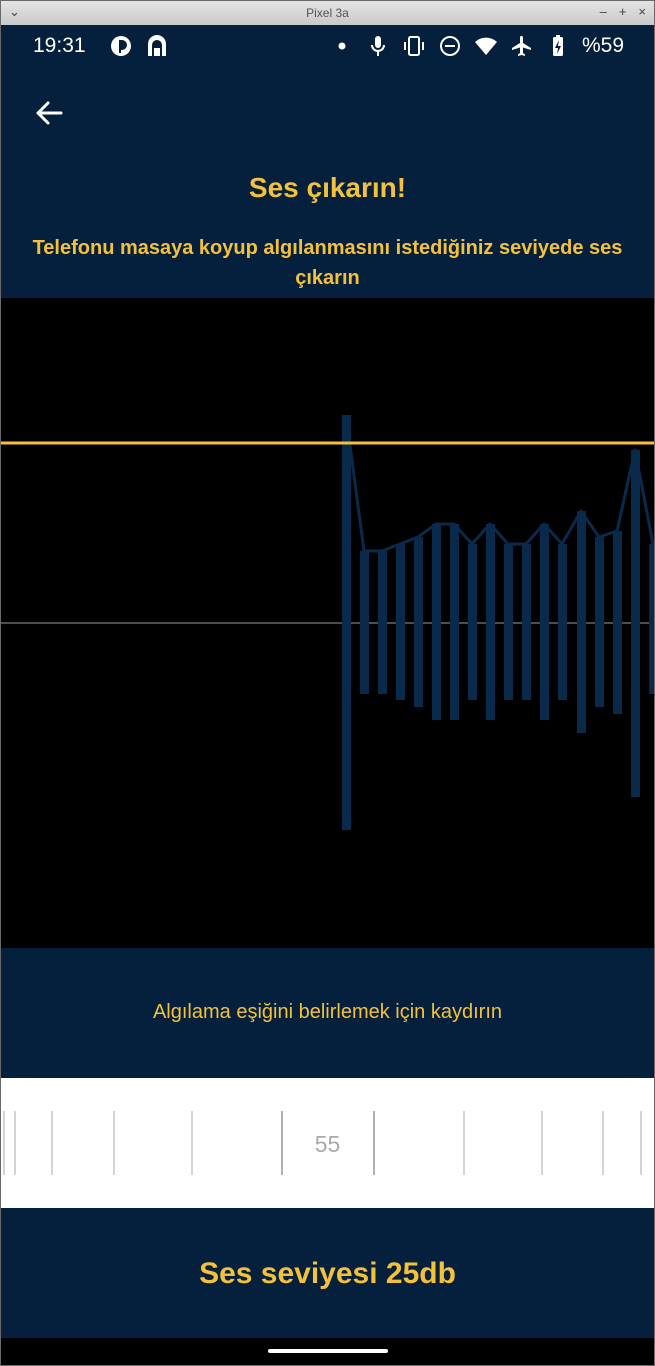 This screenshot has height=1366, width=655. Describe the element at coordinates (327, 1273) in the screenshot. I see `sound-level-label: Ses seviyesi 25db` at that location.